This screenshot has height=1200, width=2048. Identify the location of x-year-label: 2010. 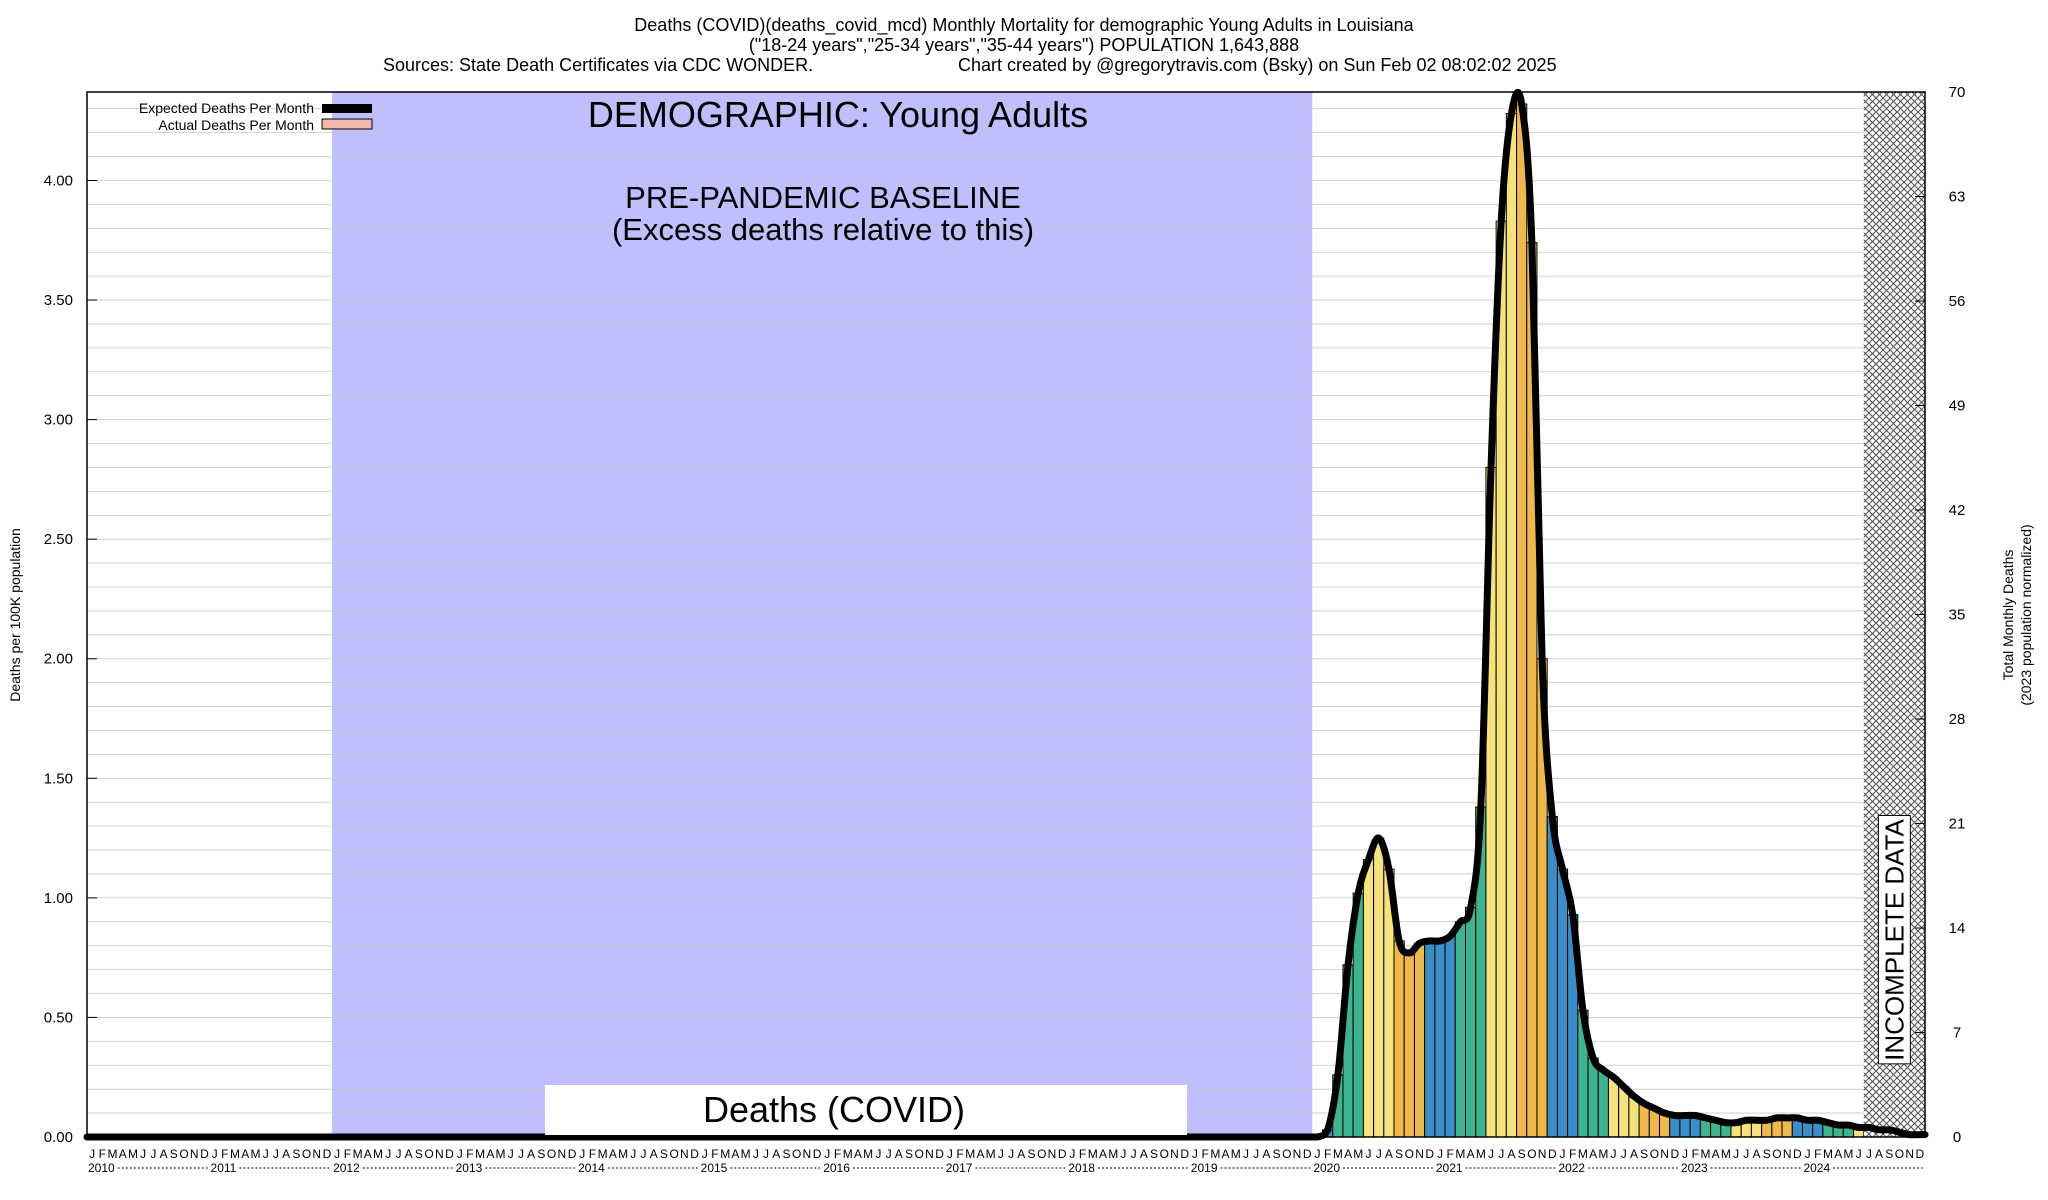
(101, 1168).